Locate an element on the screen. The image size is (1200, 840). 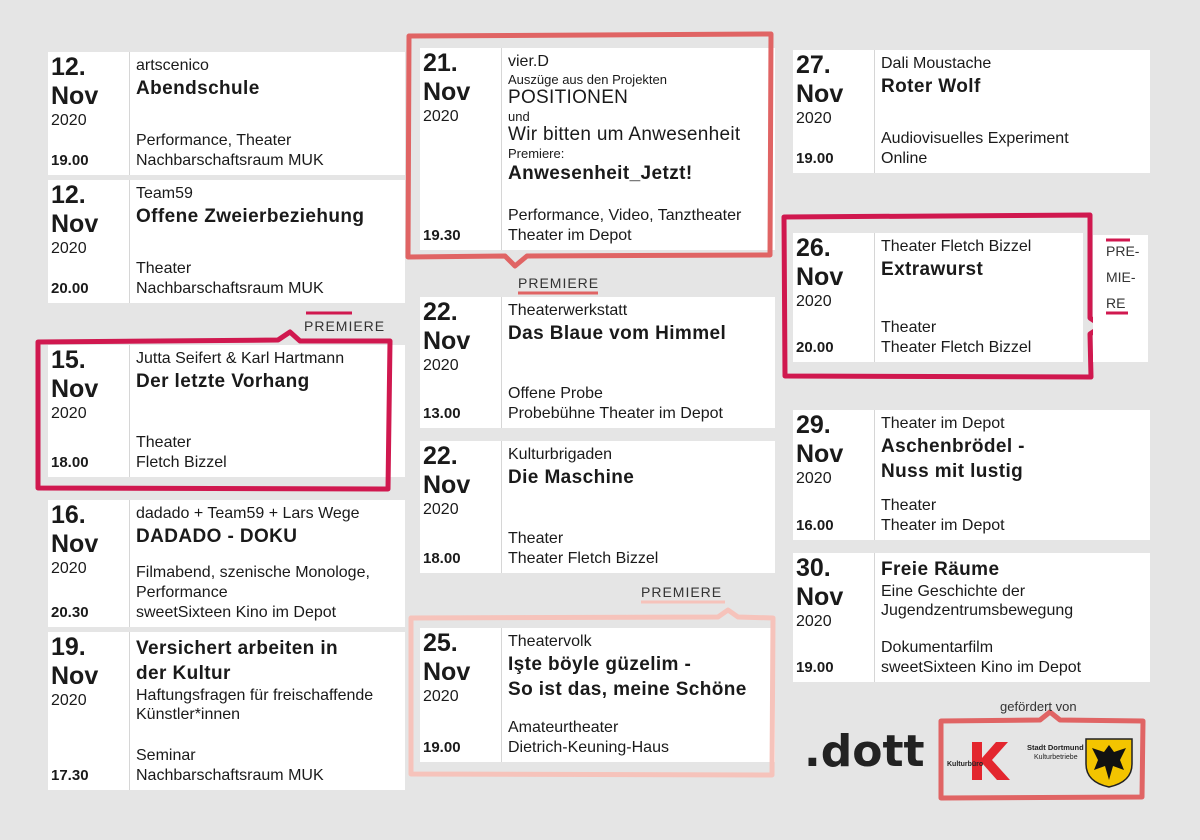
premiere-note: Premiere: is located at coordinates (536, 153).